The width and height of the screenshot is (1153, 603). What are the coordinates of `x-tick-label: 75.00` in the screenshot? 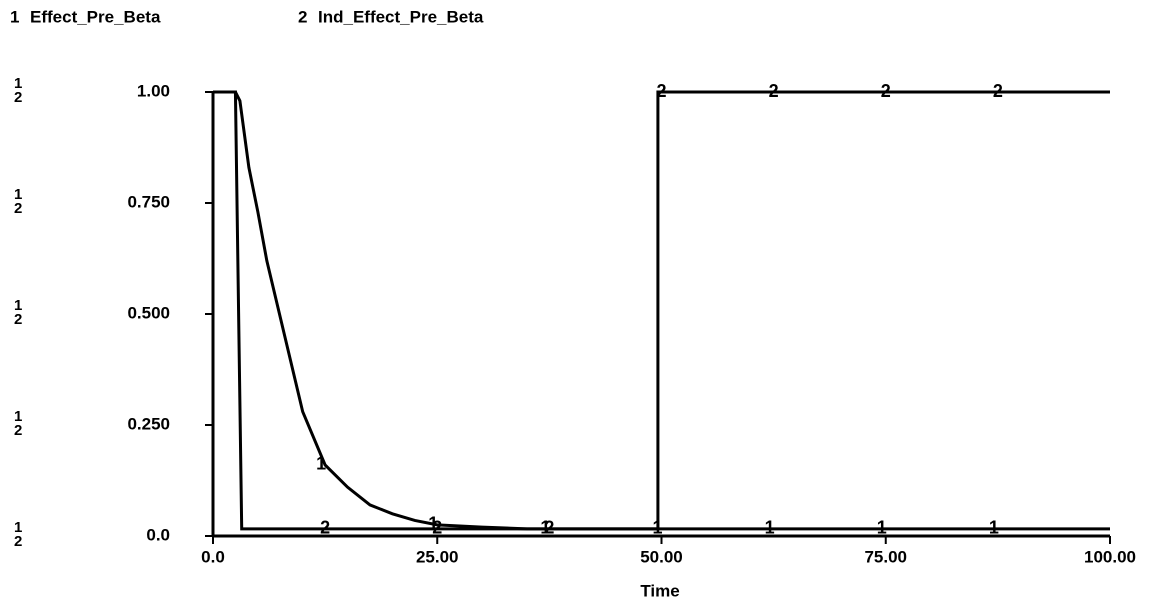 It's located at (885, 556).